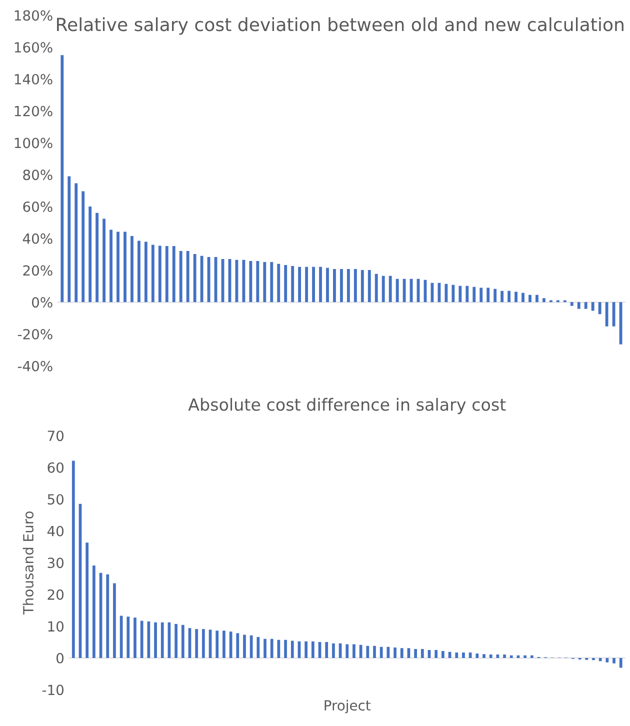  Describe the element at coordinates (60, 658) in the screenshot. I see `y-tick-label: 0` at that location.